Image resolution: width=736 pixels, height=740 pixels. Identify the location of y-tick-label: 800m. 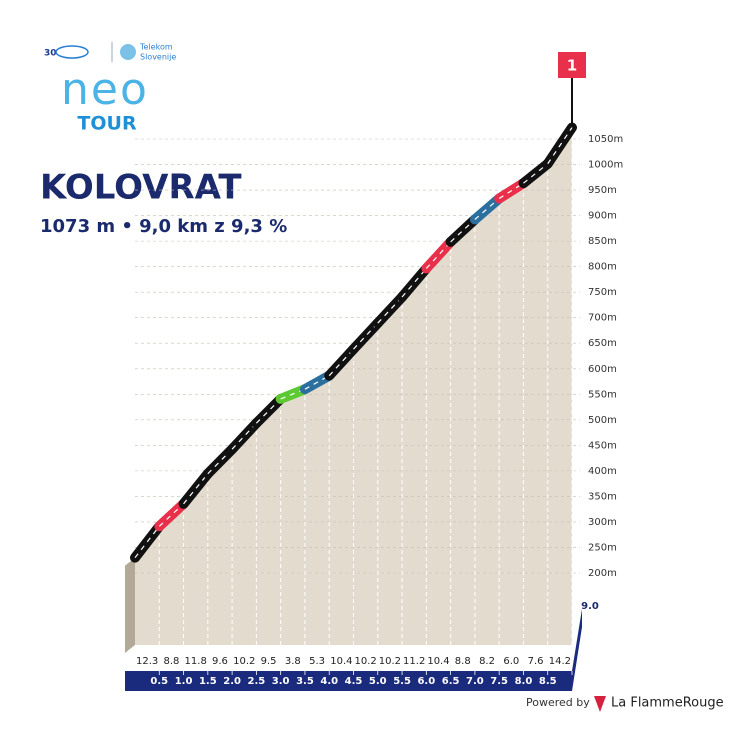
(602, 267).